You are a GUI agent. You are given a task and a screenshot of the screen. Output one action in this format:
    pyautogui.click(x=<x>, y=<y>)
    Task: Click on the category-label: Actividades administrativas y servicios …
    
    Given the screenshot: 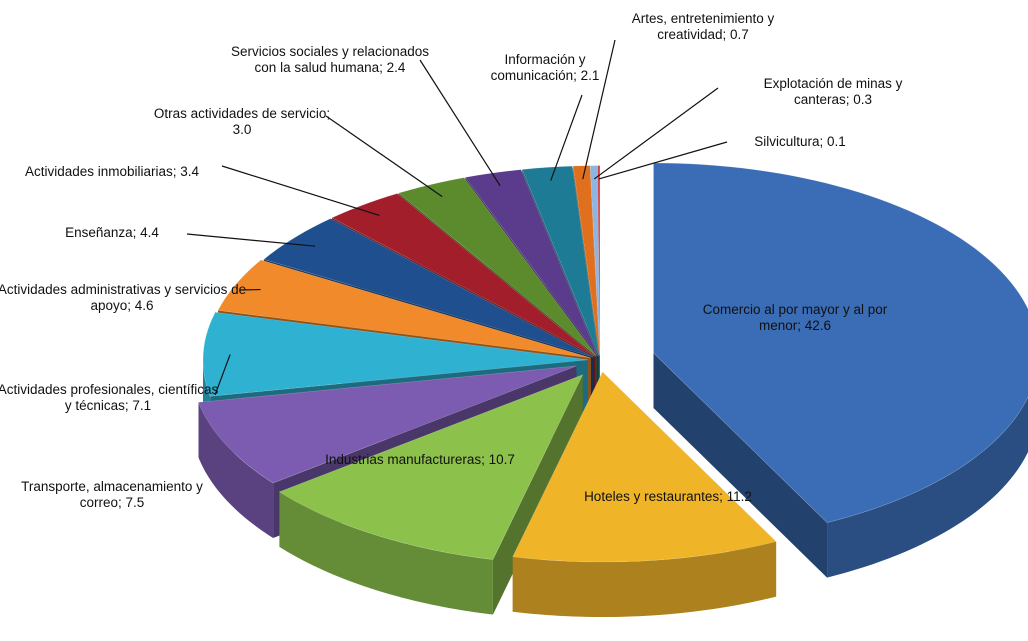 What is the action you would take?
    pyautogui.click(x=123, y=297)
    